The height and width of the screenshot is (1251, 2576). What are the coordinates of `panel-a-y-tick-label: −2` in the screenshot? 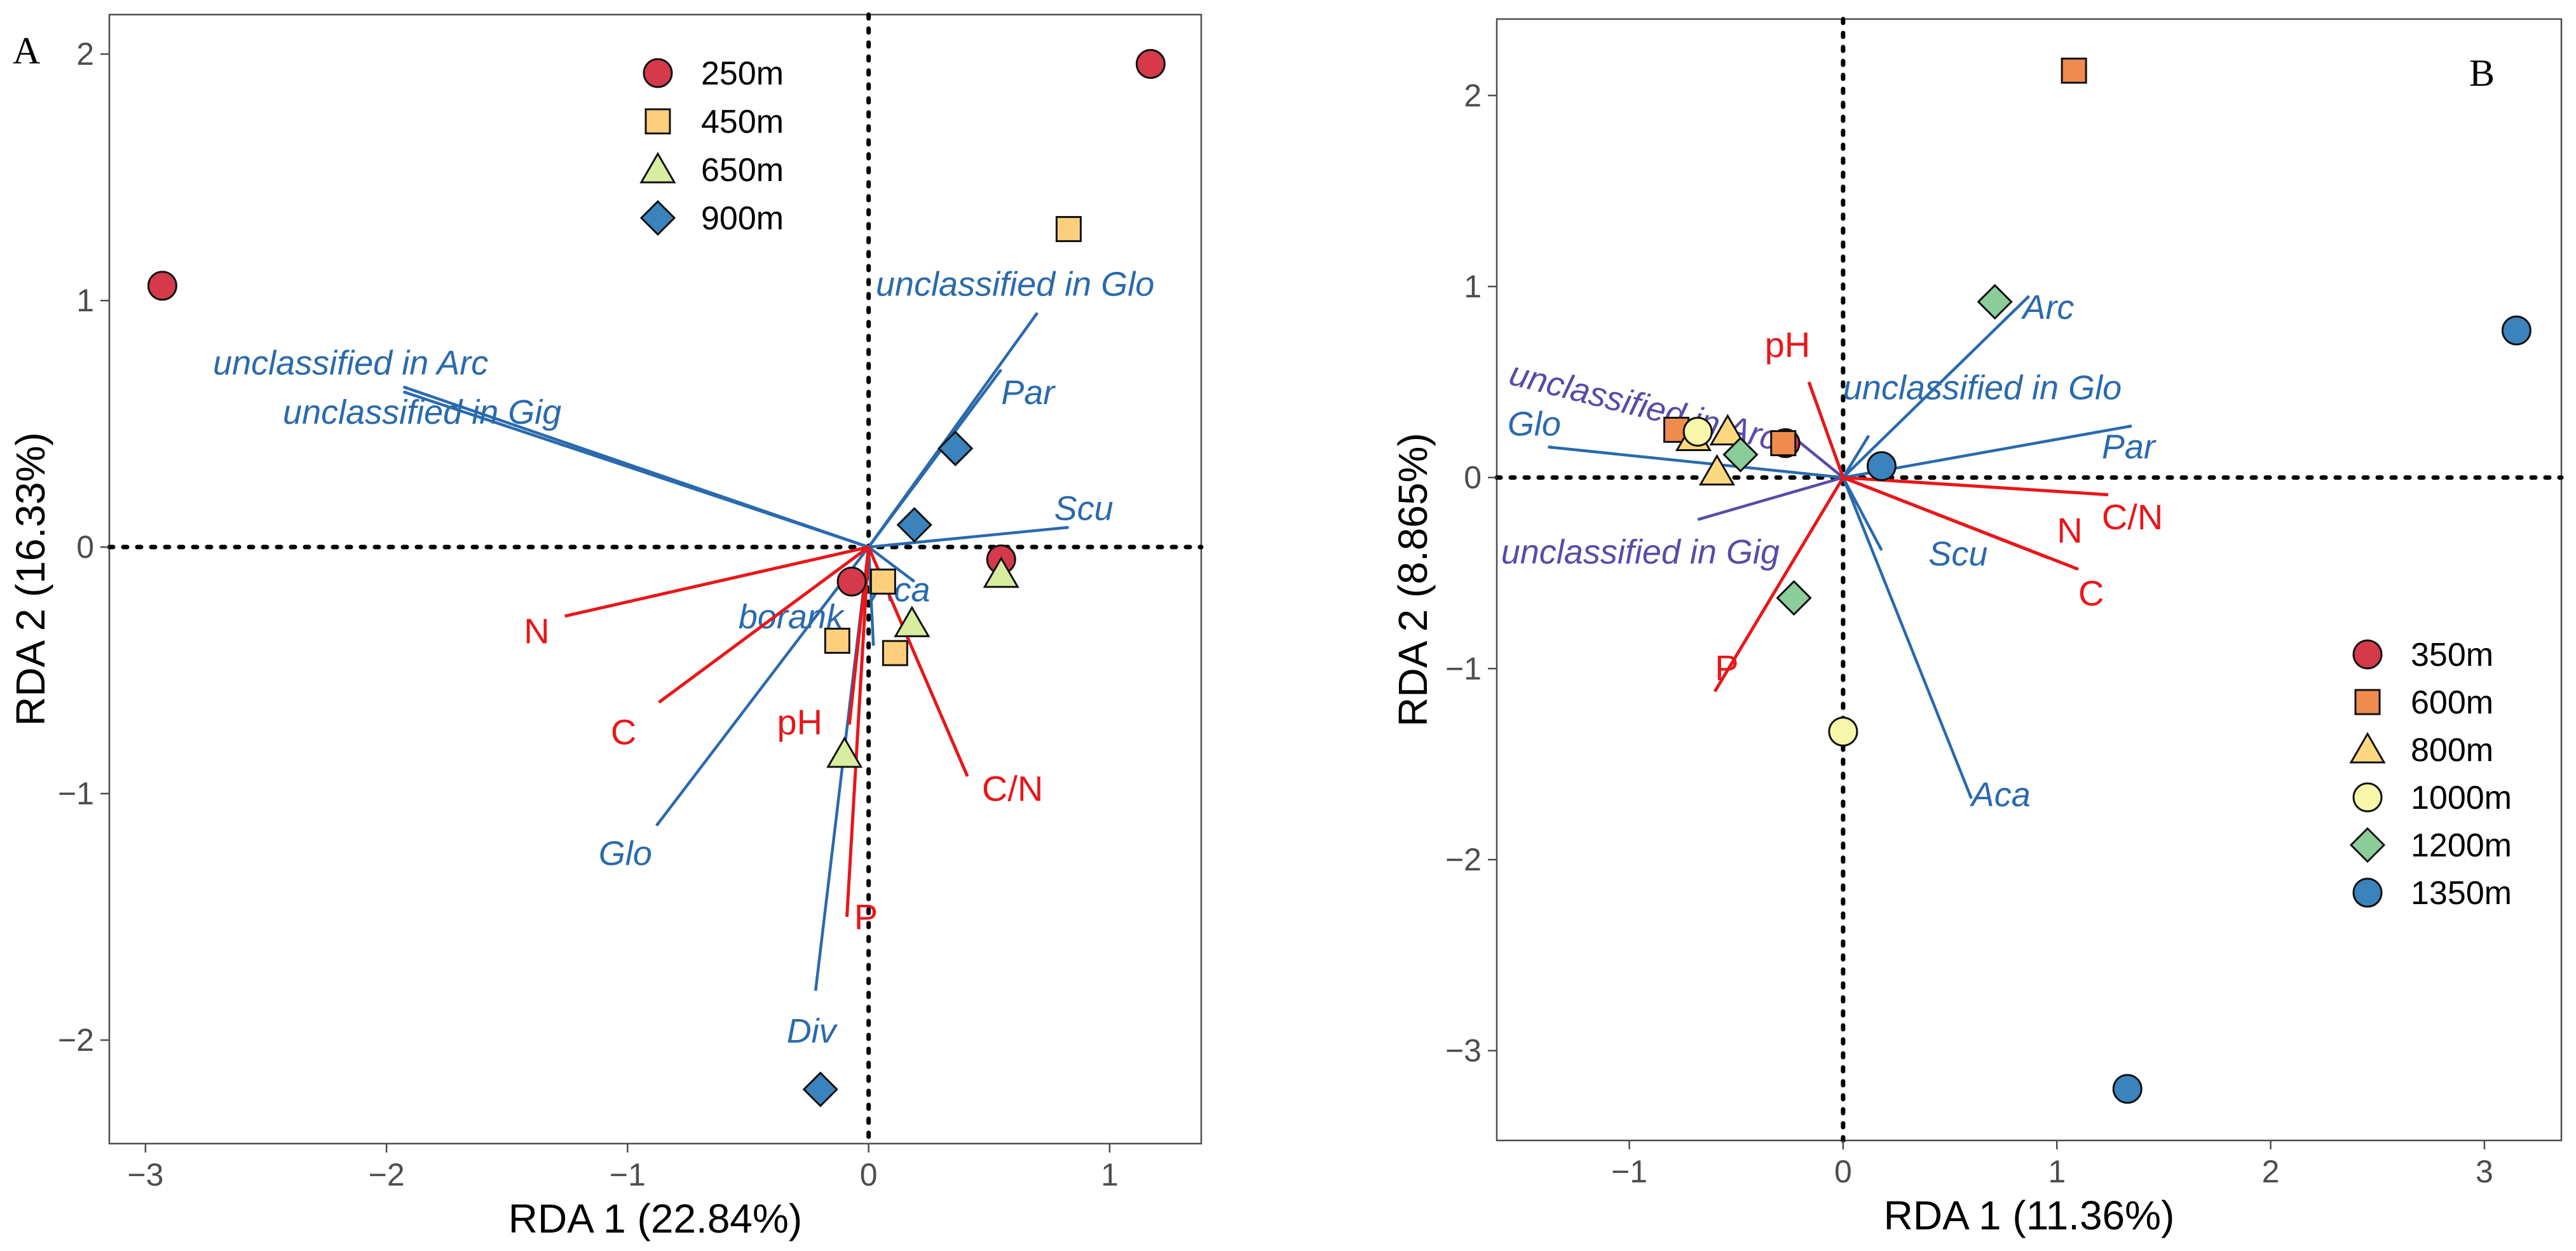 It's located at (76, 1040).